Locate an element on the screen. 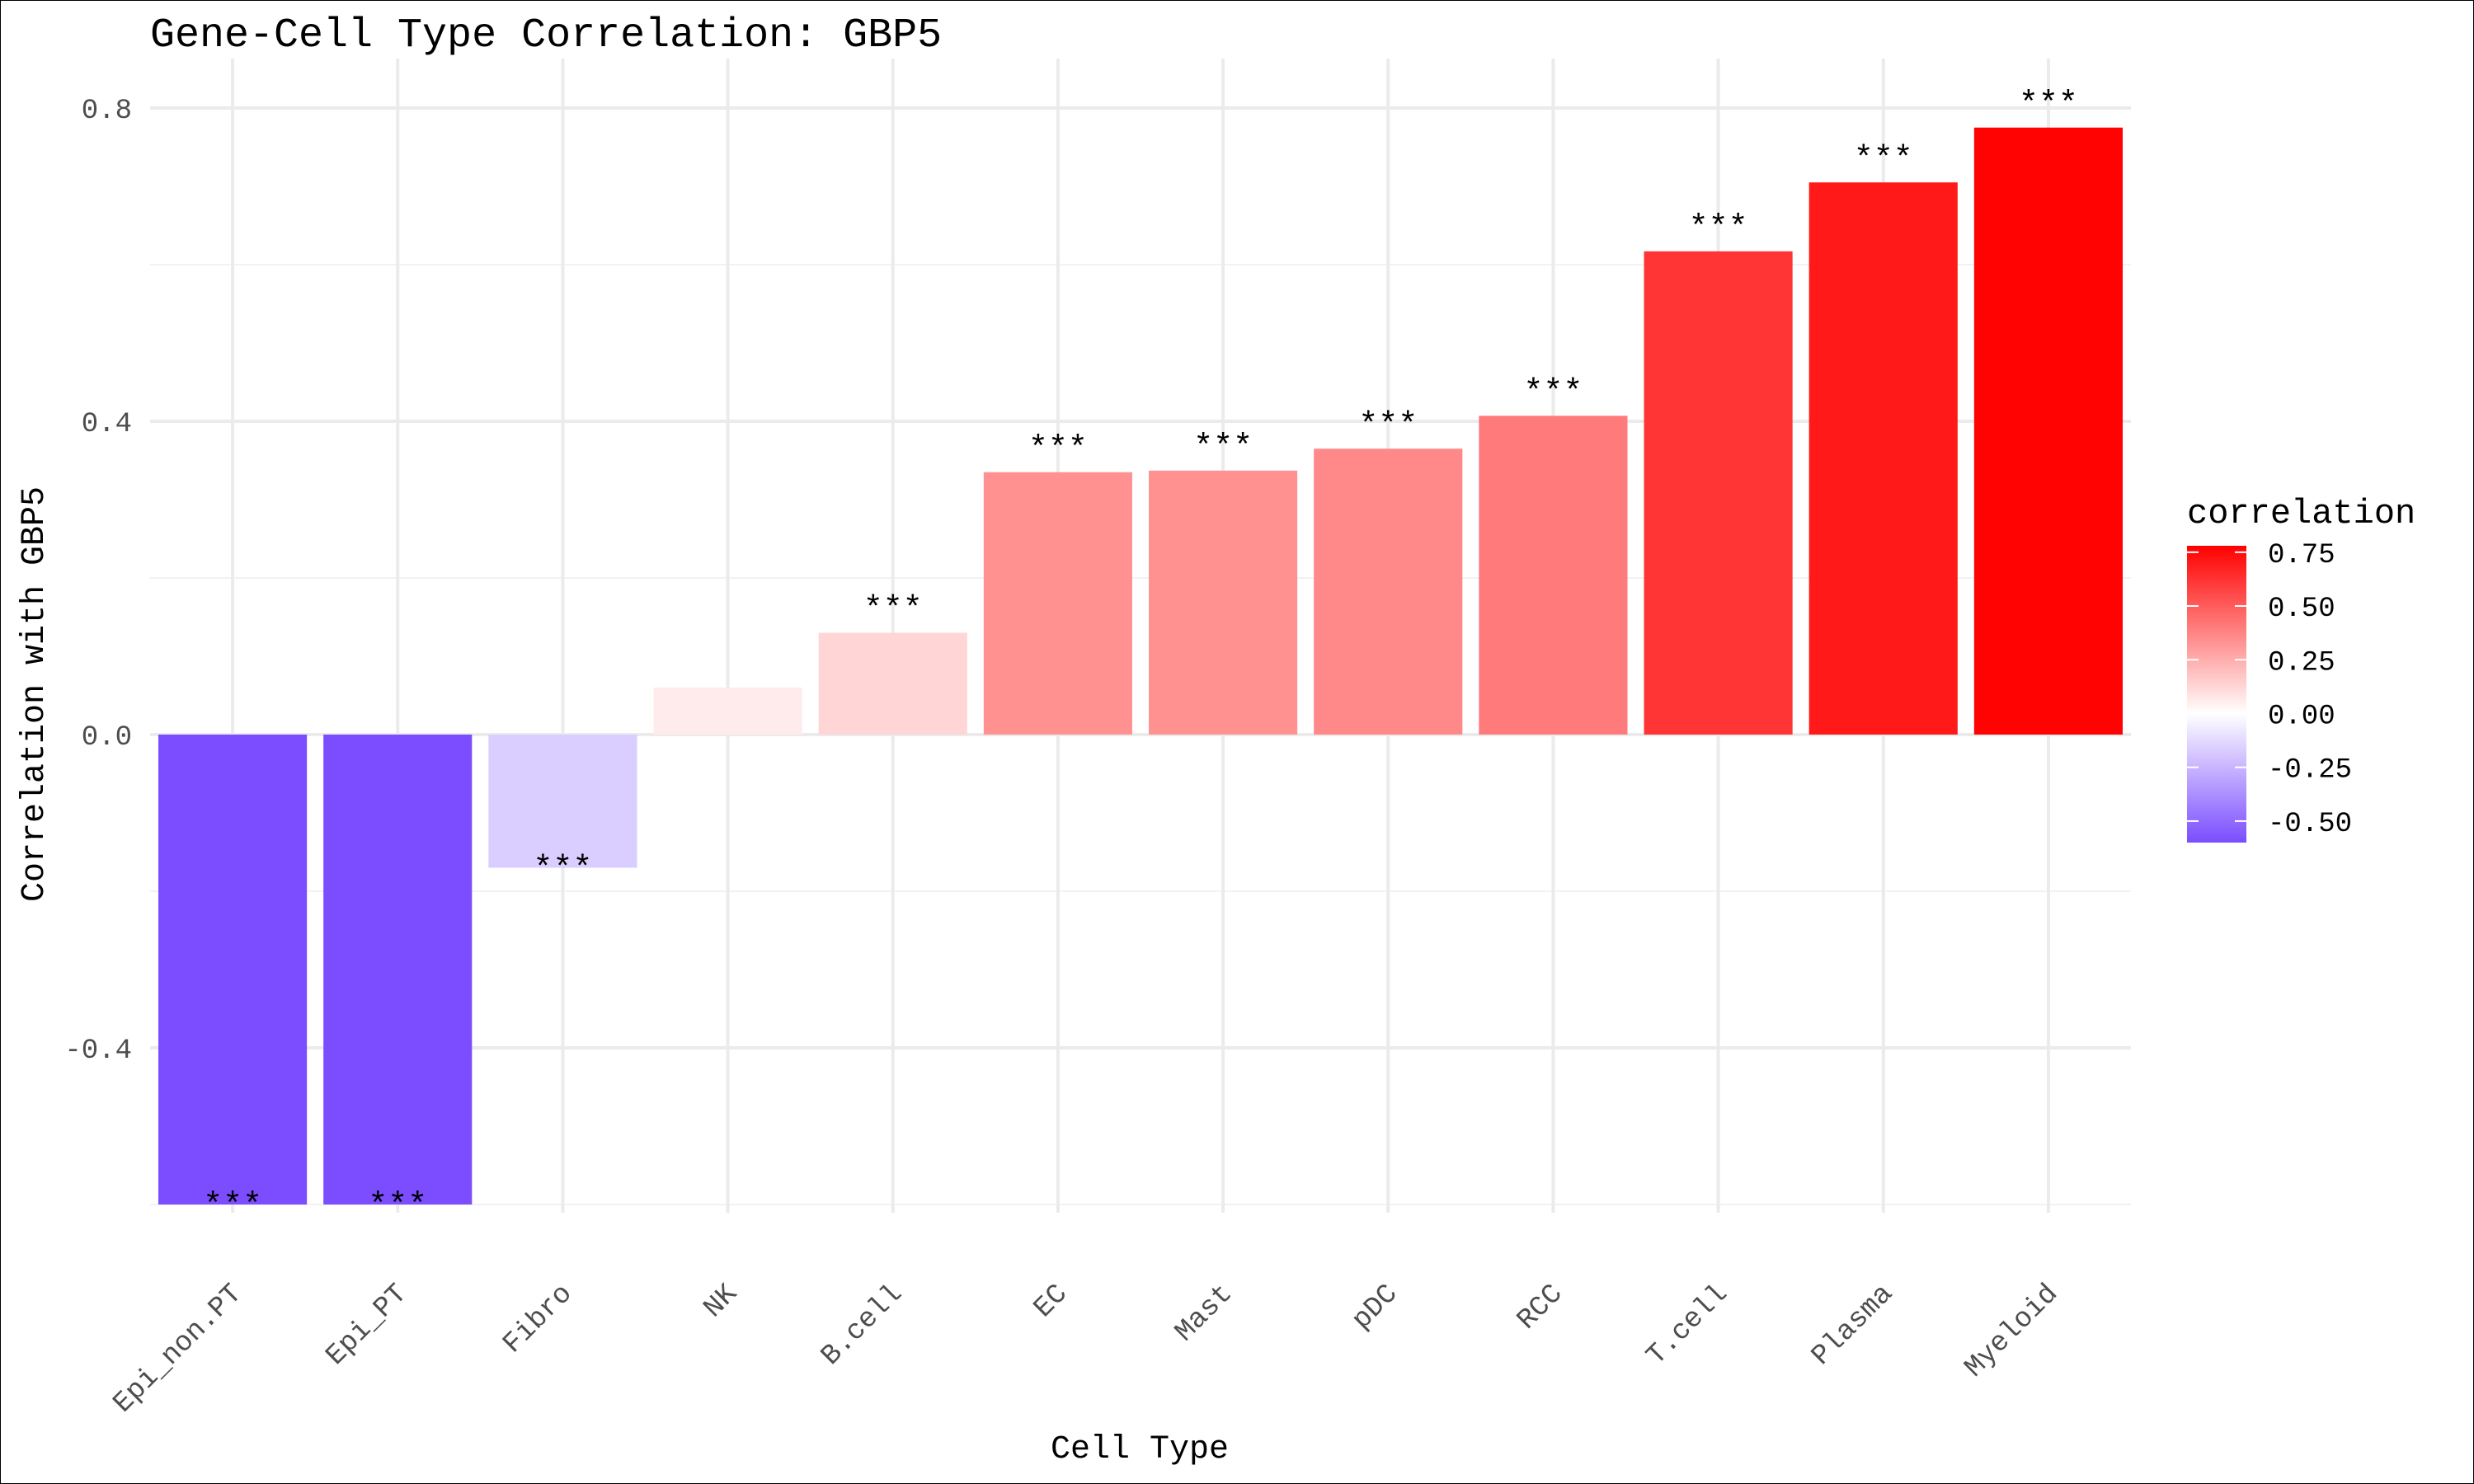  x-tick-label: Fibro is located at coordinates (538, 1319).